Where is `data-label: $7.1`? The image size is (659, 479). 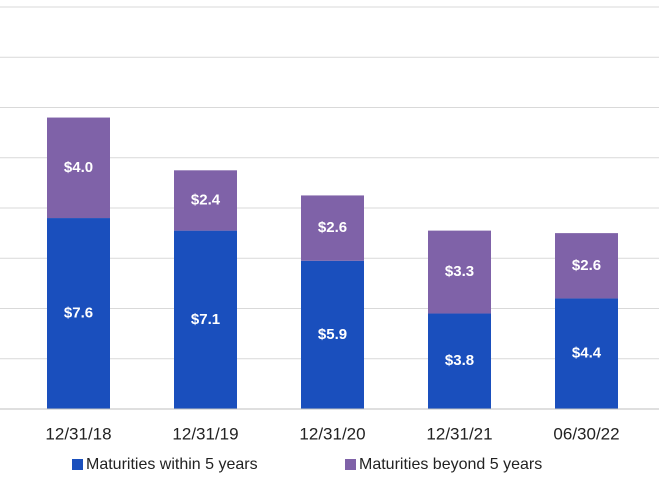
data-label: $7.1 is located at coordinates (205, 319).